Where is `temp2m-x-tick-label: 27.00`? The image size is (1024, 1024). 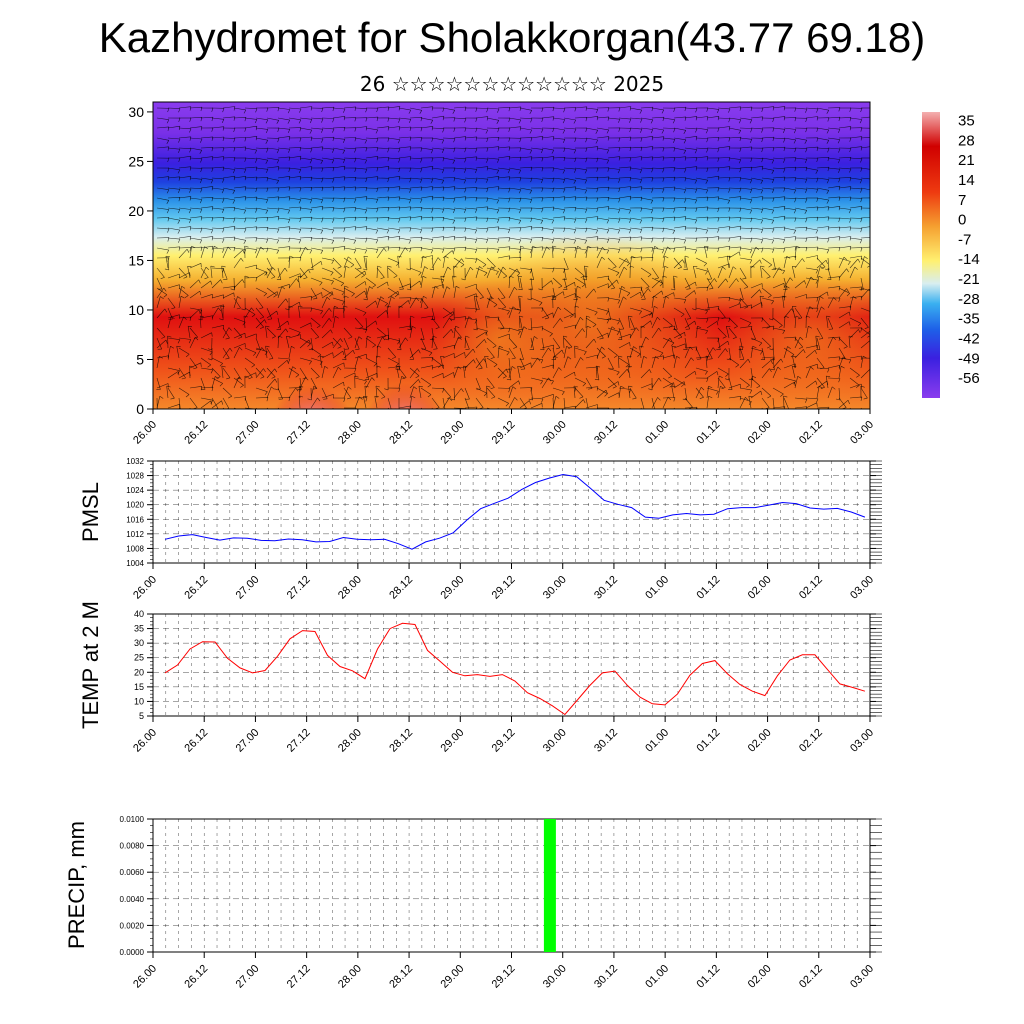 temp2m-x-tick-label: 27.00 is located at coordinates (248, 741).